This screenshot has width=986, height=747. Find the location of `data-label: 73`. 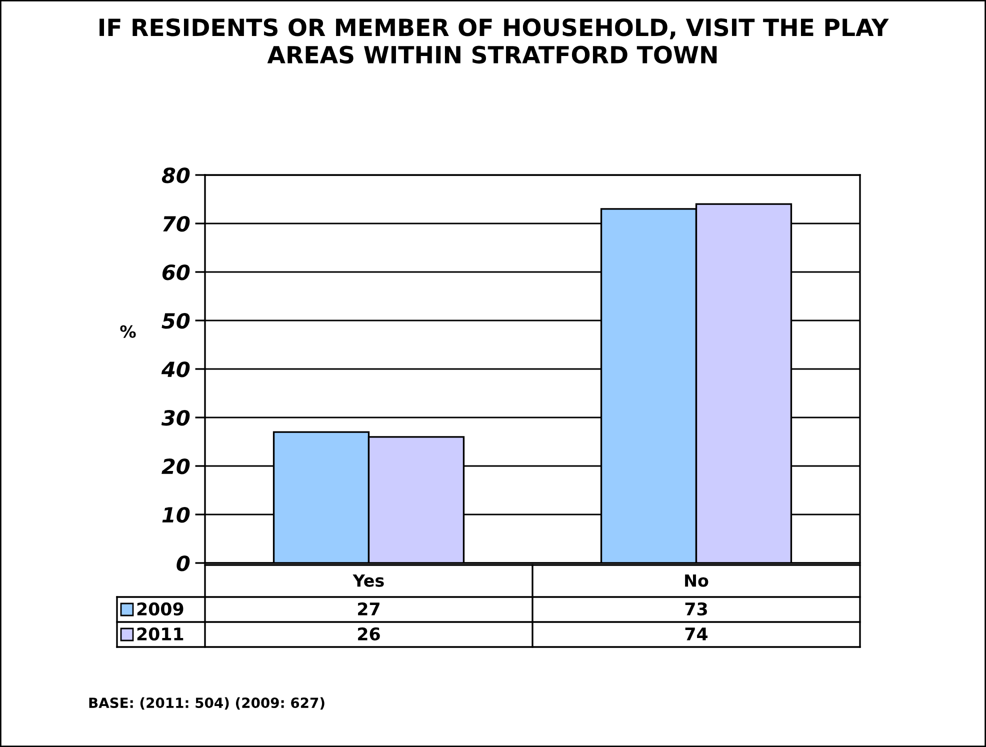

data-label: 73 is located at coordinates (696, 609).